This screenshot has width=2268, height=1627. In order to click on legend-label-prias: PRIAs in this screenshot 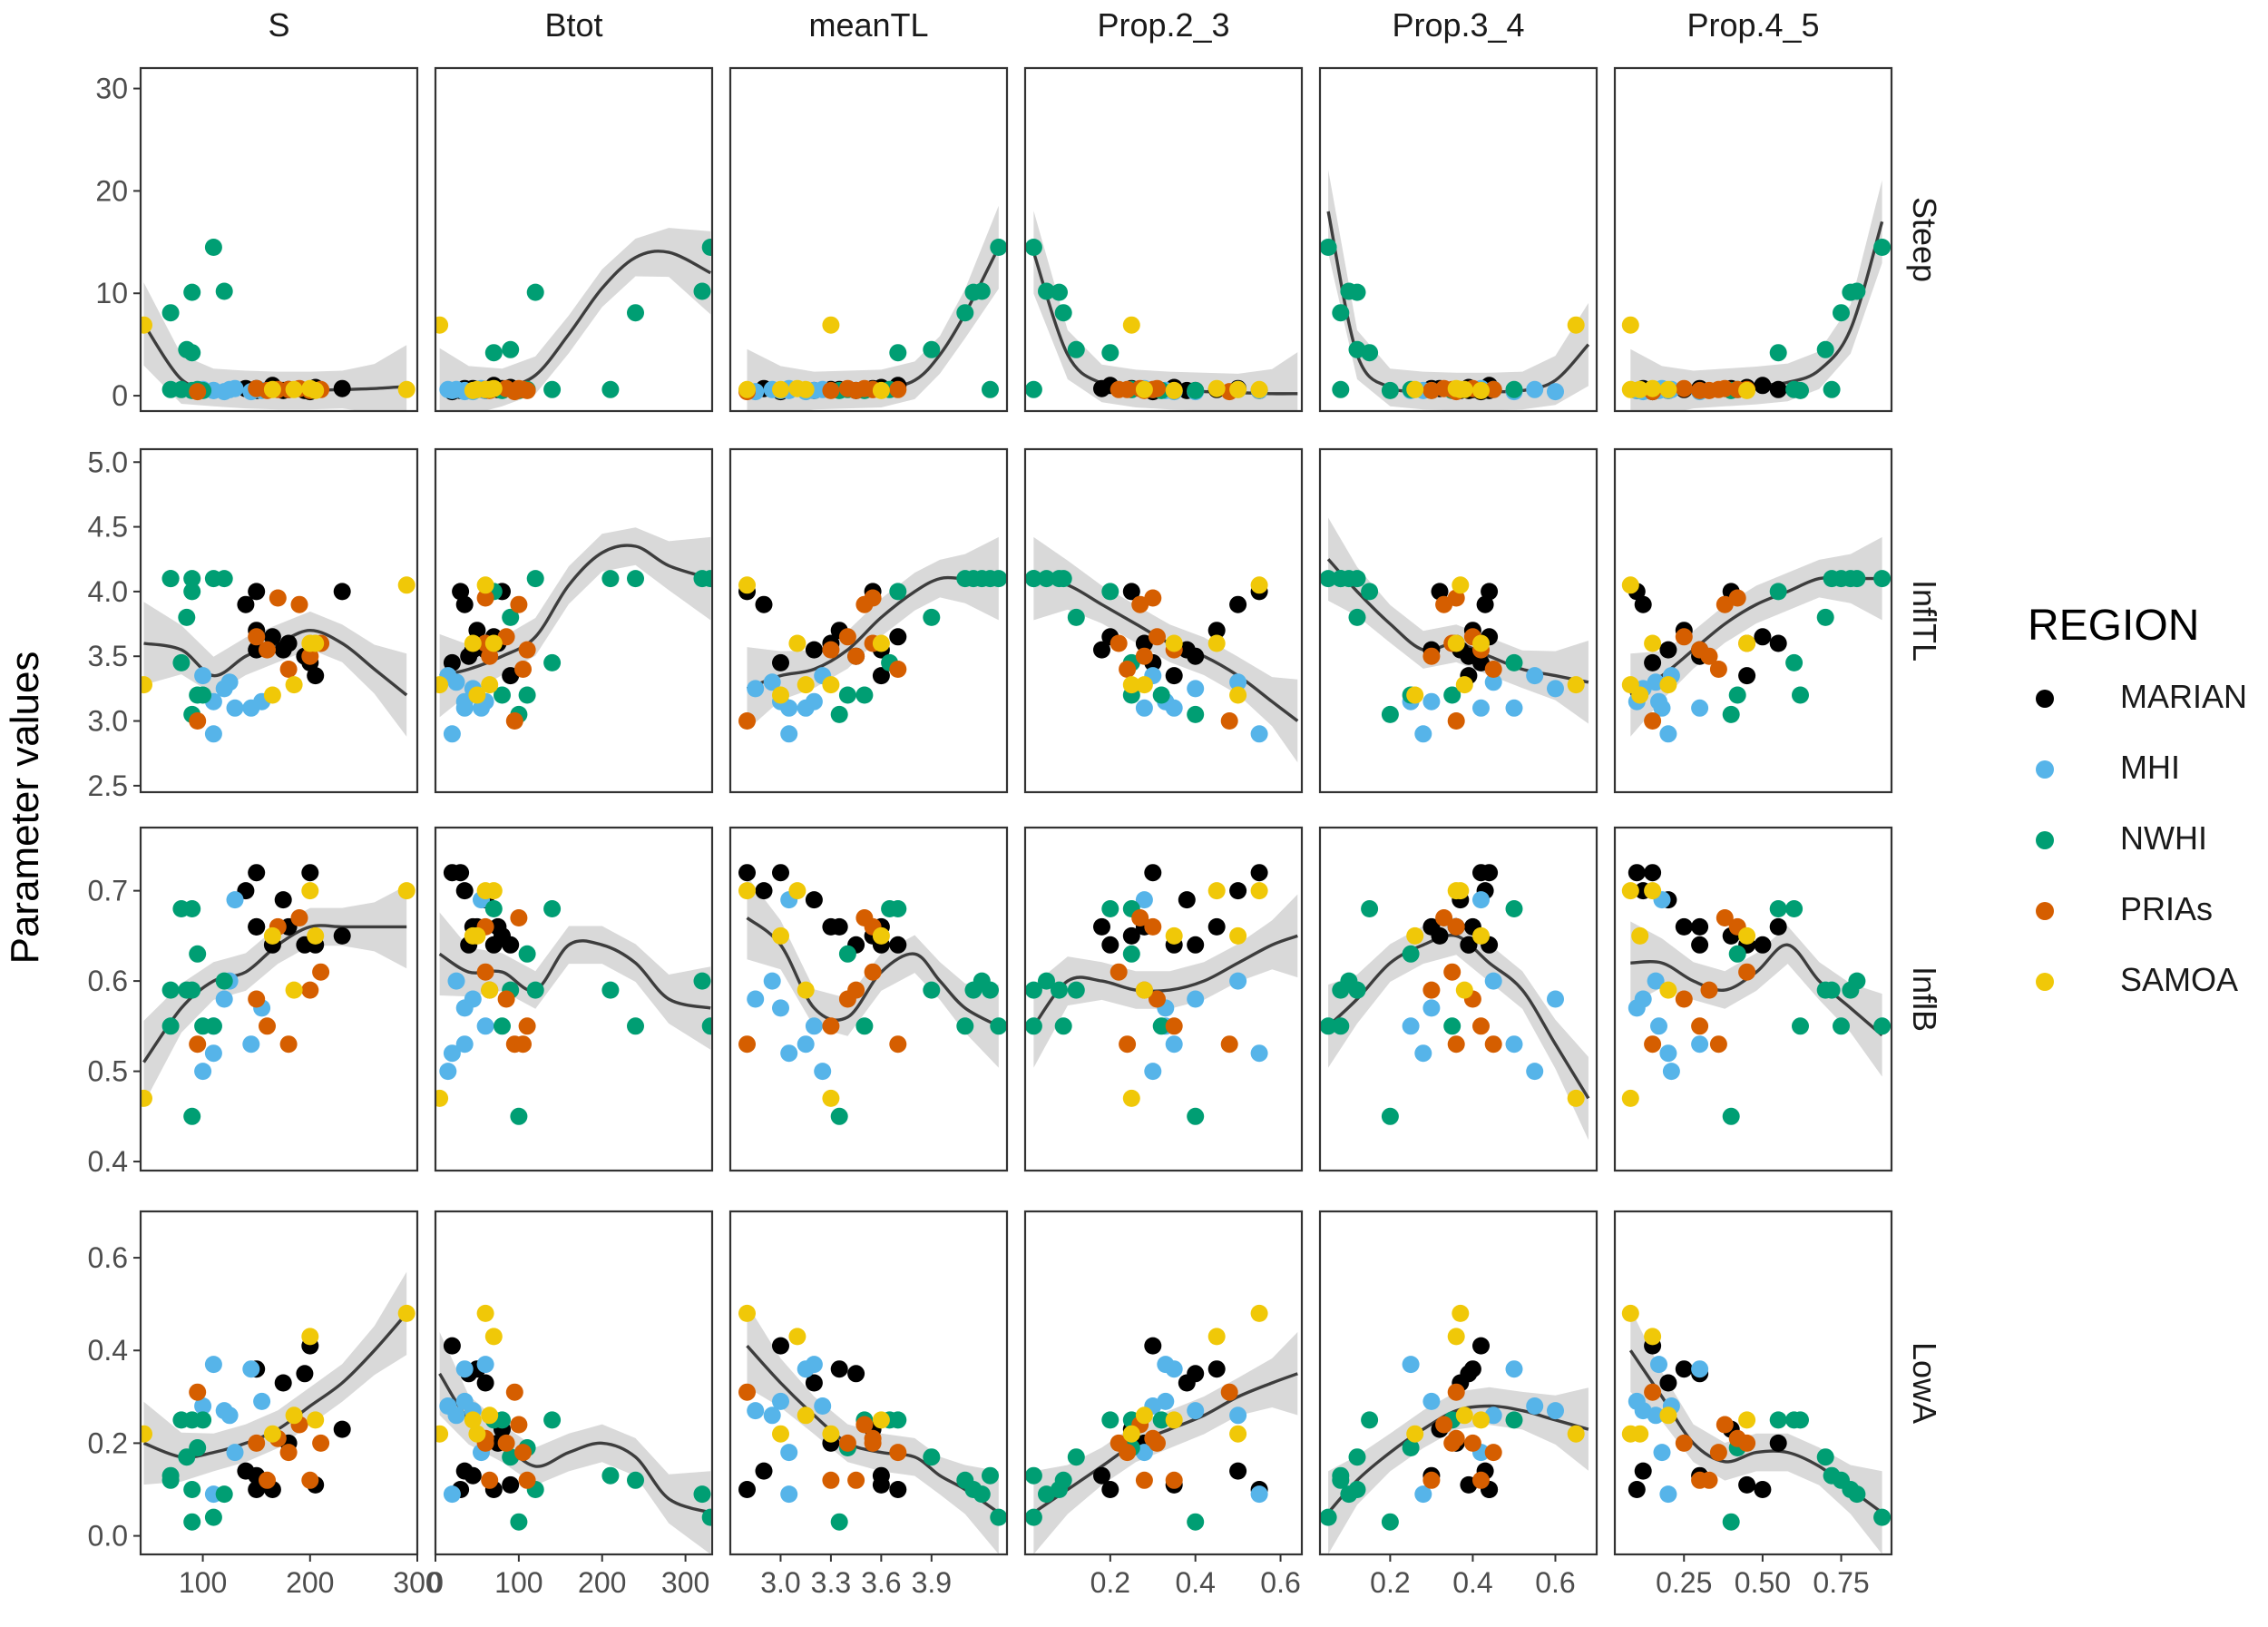, I will do `click(2167, 908)`.